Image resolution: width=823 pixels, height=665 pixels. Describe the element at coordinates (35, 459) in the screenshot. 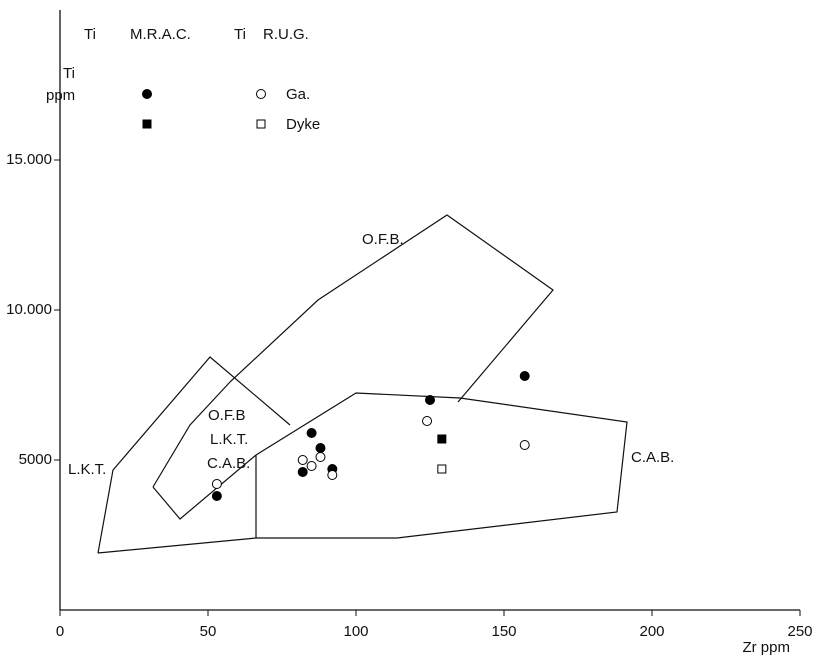

I see `y-tick-label: 5000` at that location.